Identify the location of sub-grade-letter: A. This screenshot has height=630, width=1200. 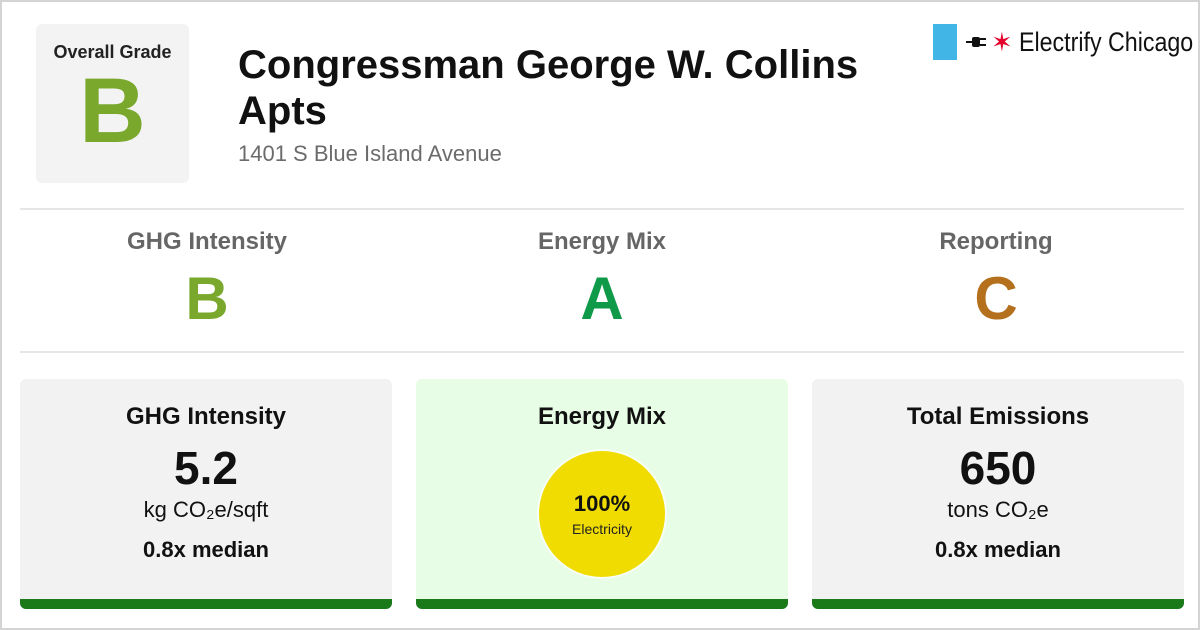
(602, 298).